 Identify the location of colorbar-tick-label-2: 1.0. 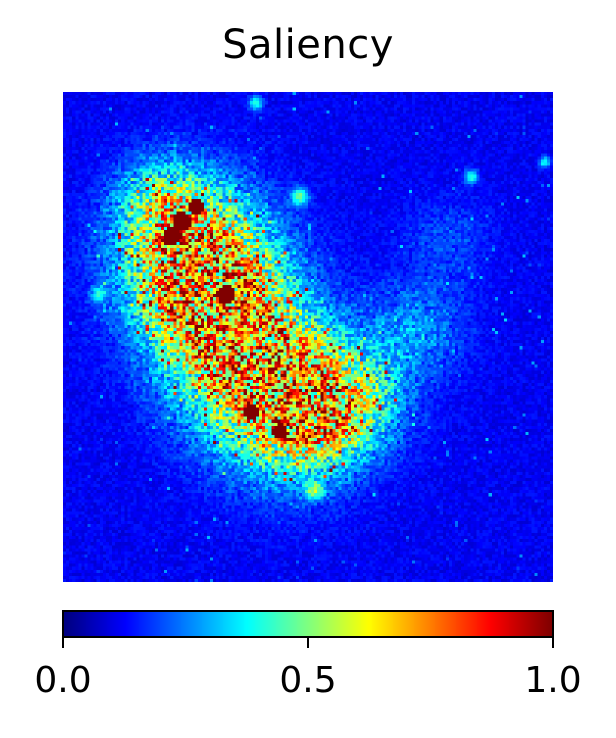
(553, 680).